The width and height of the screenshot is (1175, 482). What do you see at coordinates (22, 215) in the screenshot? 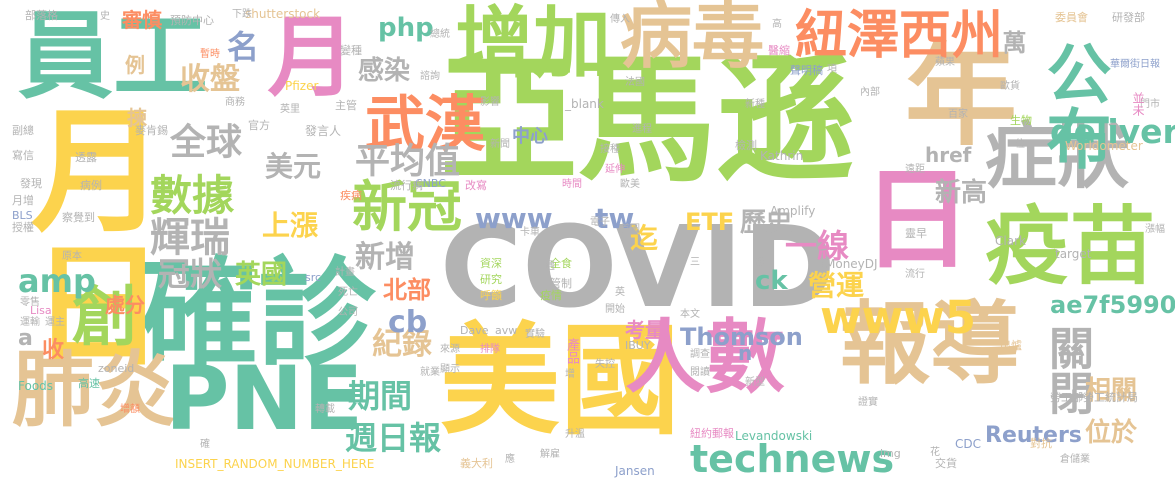
I see `cloud-word: BLS` at bounding box center [22, 215].